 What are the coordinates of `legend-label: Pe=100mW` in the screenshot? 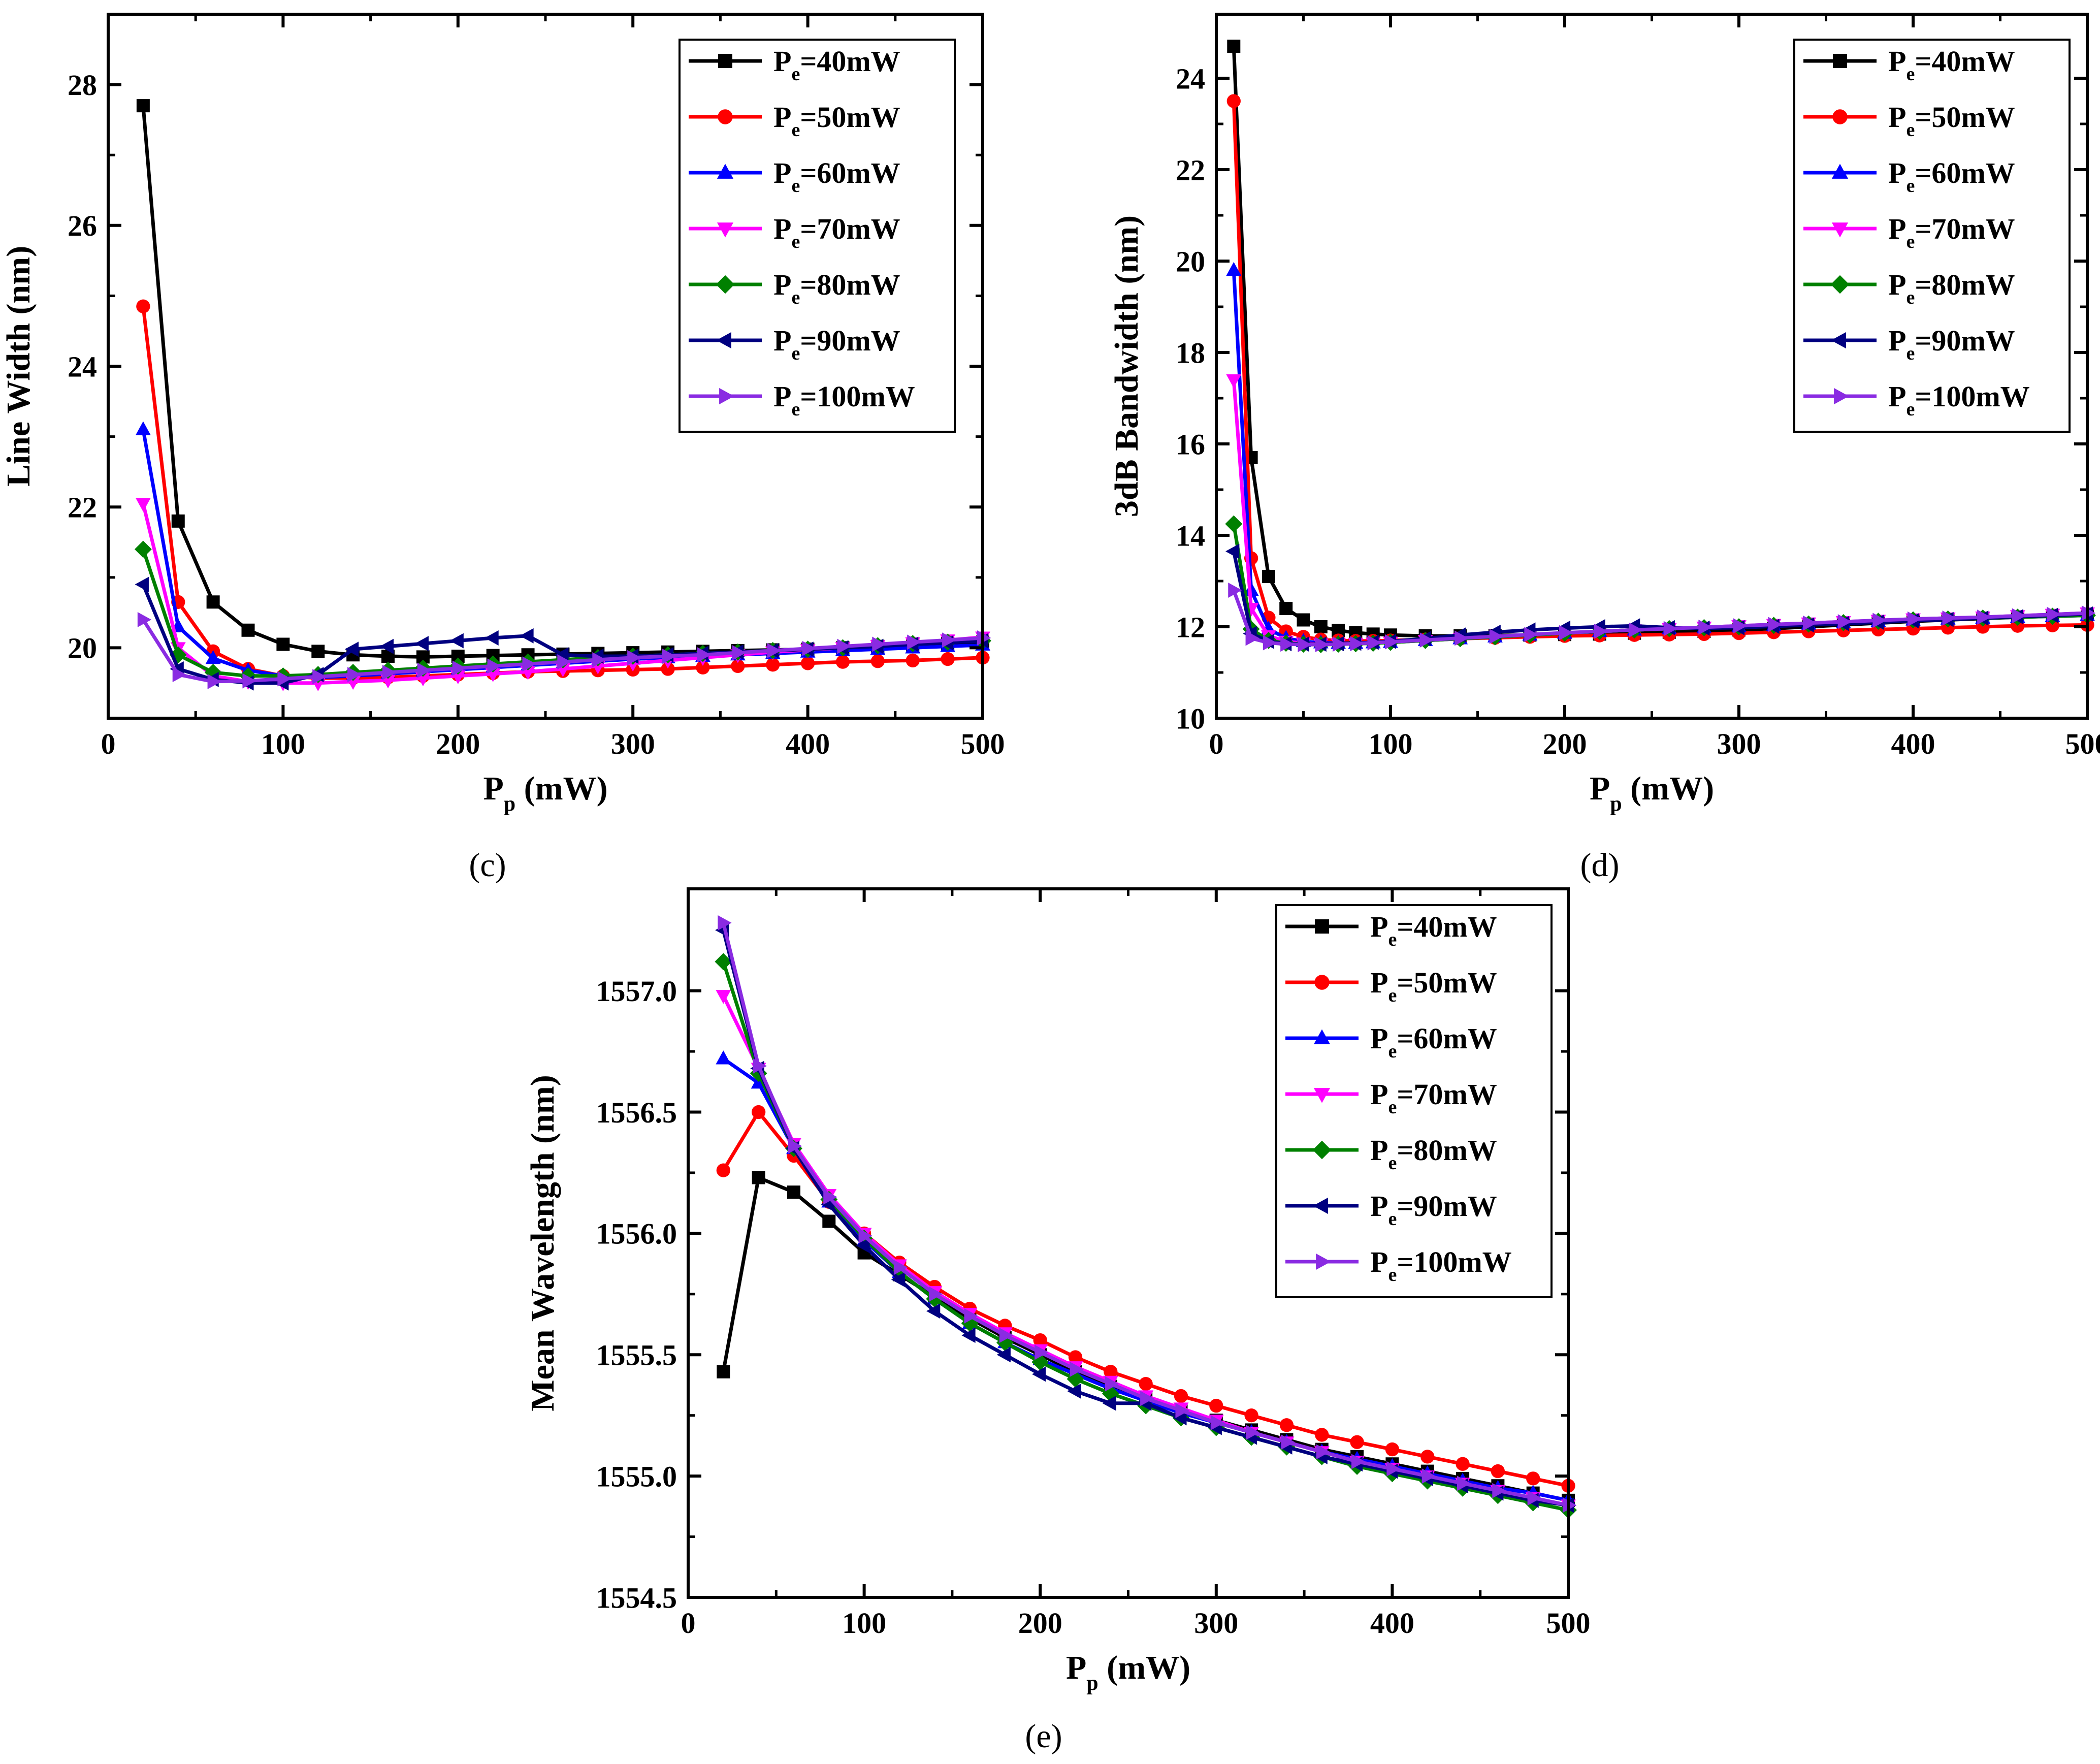 It's located at (1441, 1265).